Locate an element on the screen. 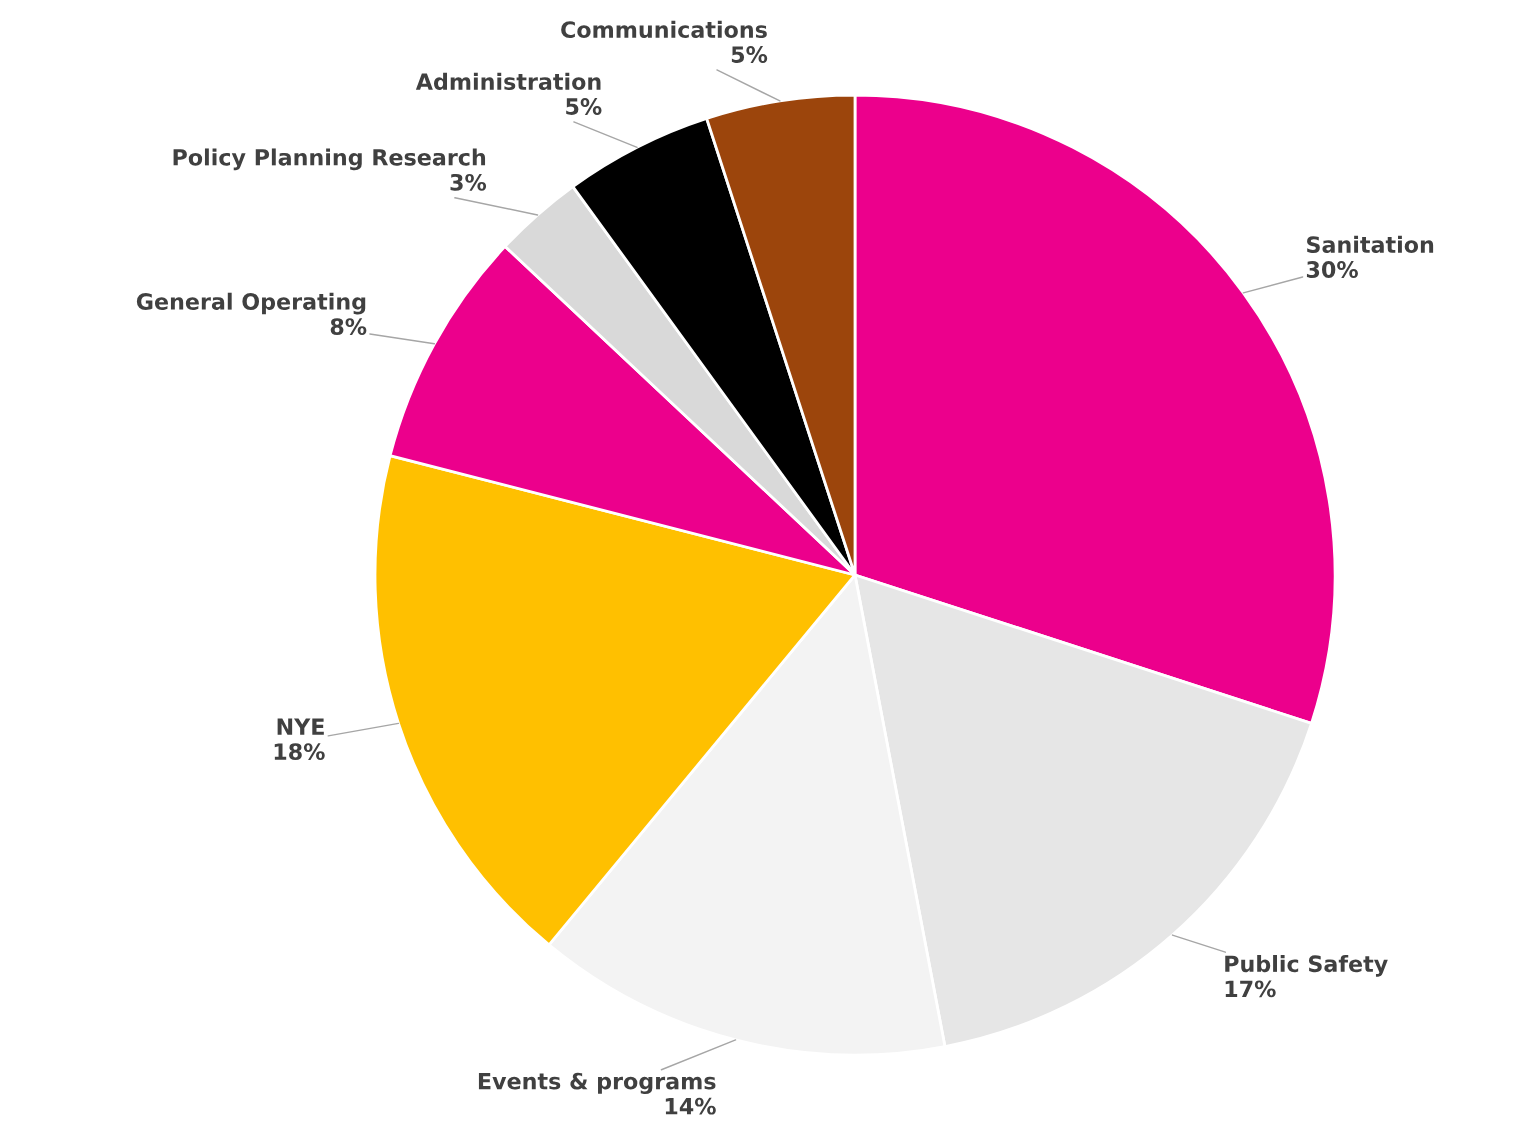 This screenshot has width=1531, height=1138. slice-label: NYE is located at coordinates (300, 726).